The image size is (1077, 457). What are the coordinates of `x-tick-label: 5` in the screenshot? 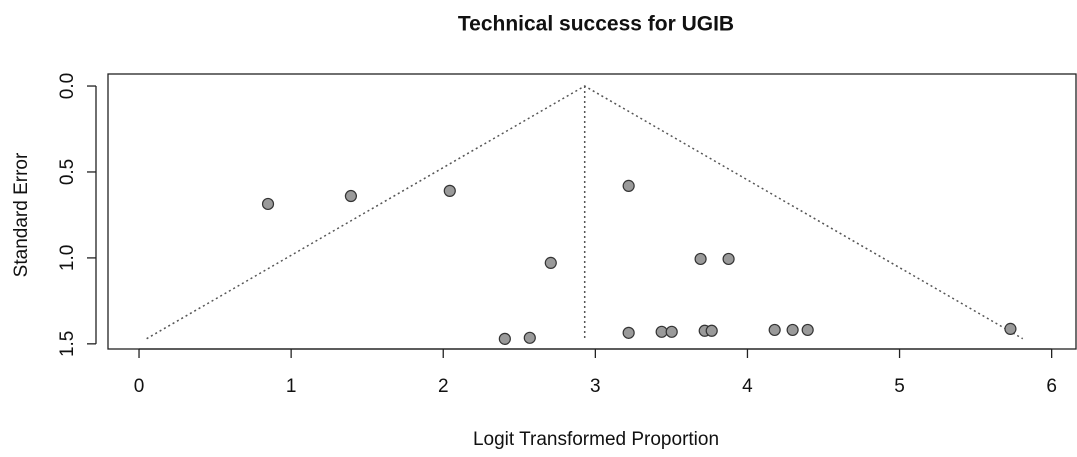 It's located at (899, 386).